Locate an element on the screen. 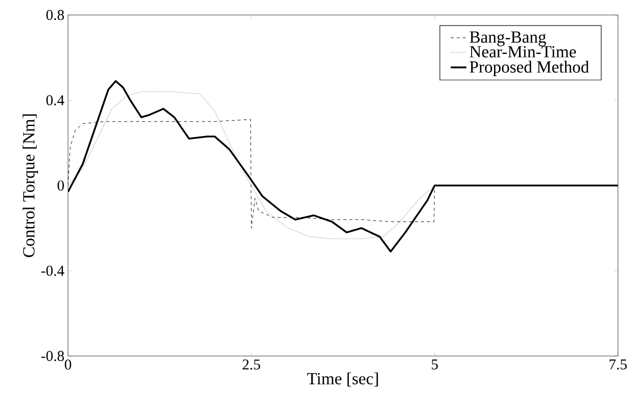 The image size is (629, 409). y-tick-label: 0.8 is located at coordinates (55, 15).